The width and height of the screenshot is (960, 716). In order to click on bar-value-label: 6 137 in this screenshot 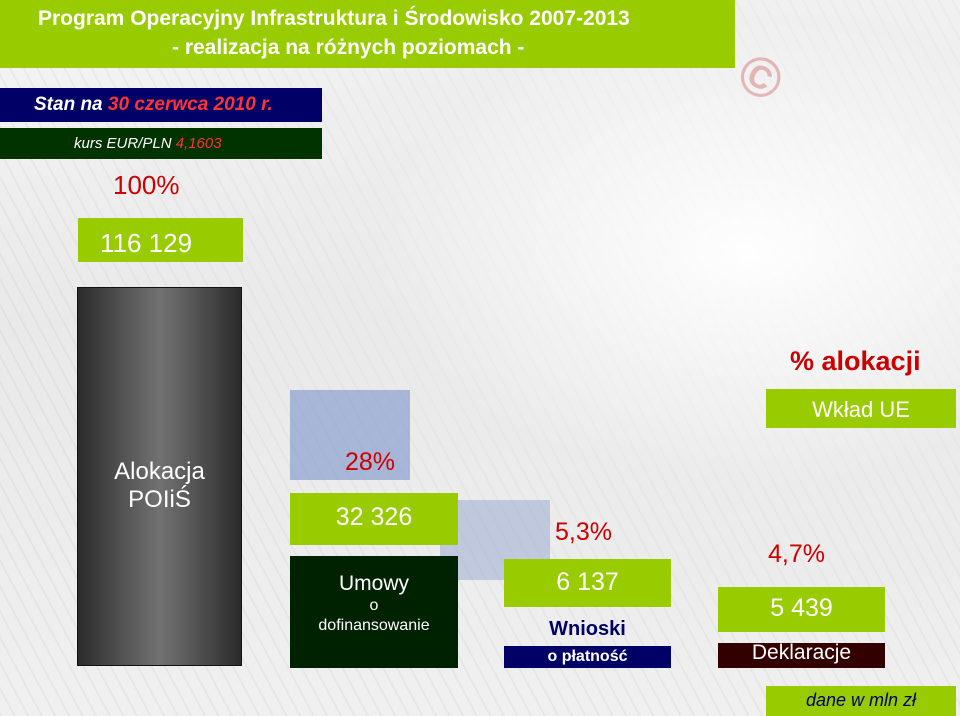, I will do `click(587, 582)`.